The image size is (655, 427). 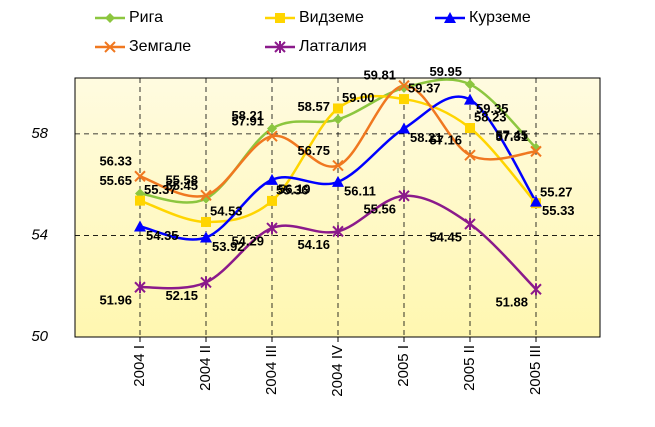 What do you see at coordinates (181, 185) in the screenshot?
I see `data-label: 55.45` at bounding box center [181, 185].